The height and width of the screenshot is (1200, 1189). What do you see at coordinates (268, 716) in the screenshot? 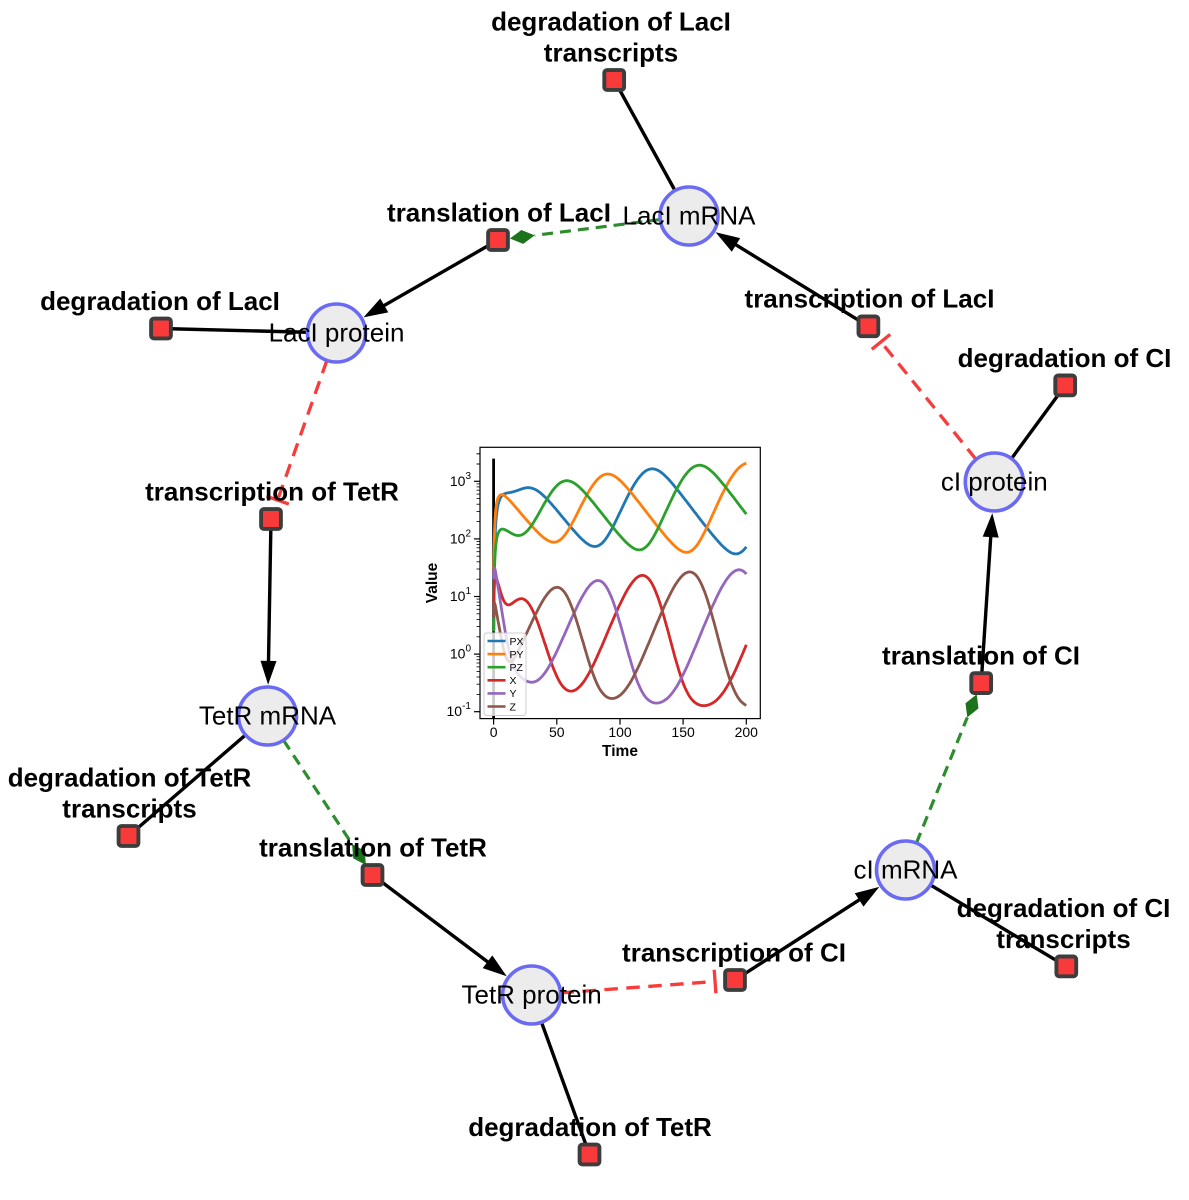
I see `svg-text: TetR mRNA` at bounding box center [268, 716].